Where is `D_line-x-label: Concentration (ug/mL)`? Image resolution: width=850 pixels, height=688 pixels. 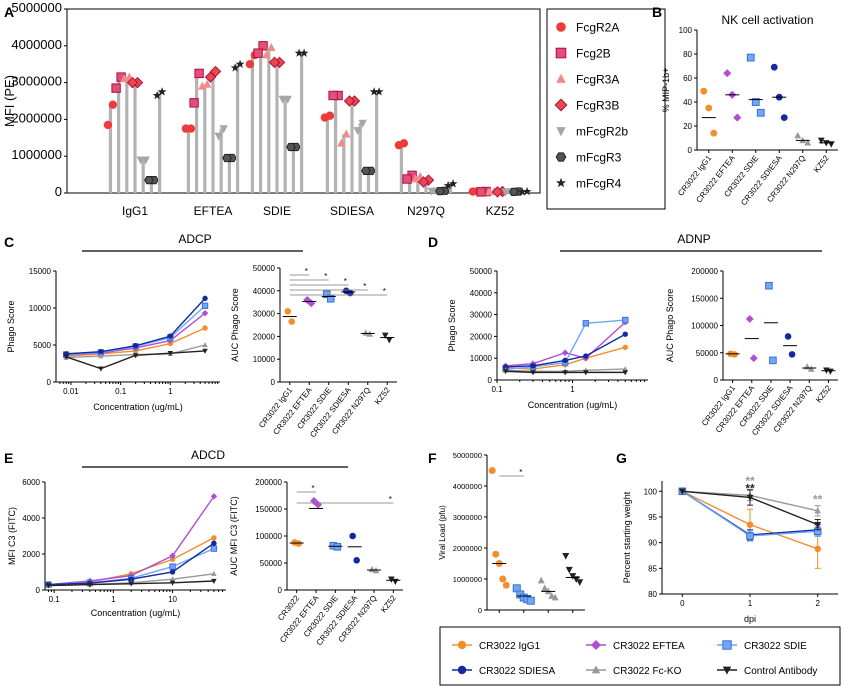 D_line-x-label: Concentration (ug/mL) is located at coordinates (573, 405).